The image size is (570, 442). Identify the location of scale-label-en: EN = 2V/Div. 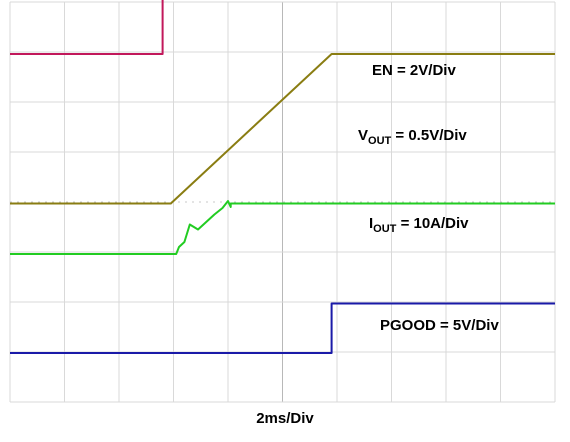
(414, 70).